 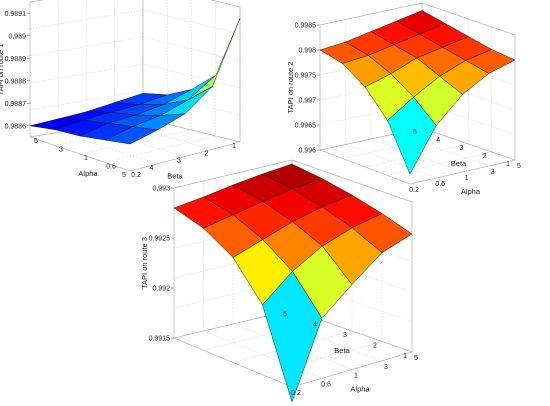 I want to click on z-tick-label: 0.9925, so click(x=160, y=239).